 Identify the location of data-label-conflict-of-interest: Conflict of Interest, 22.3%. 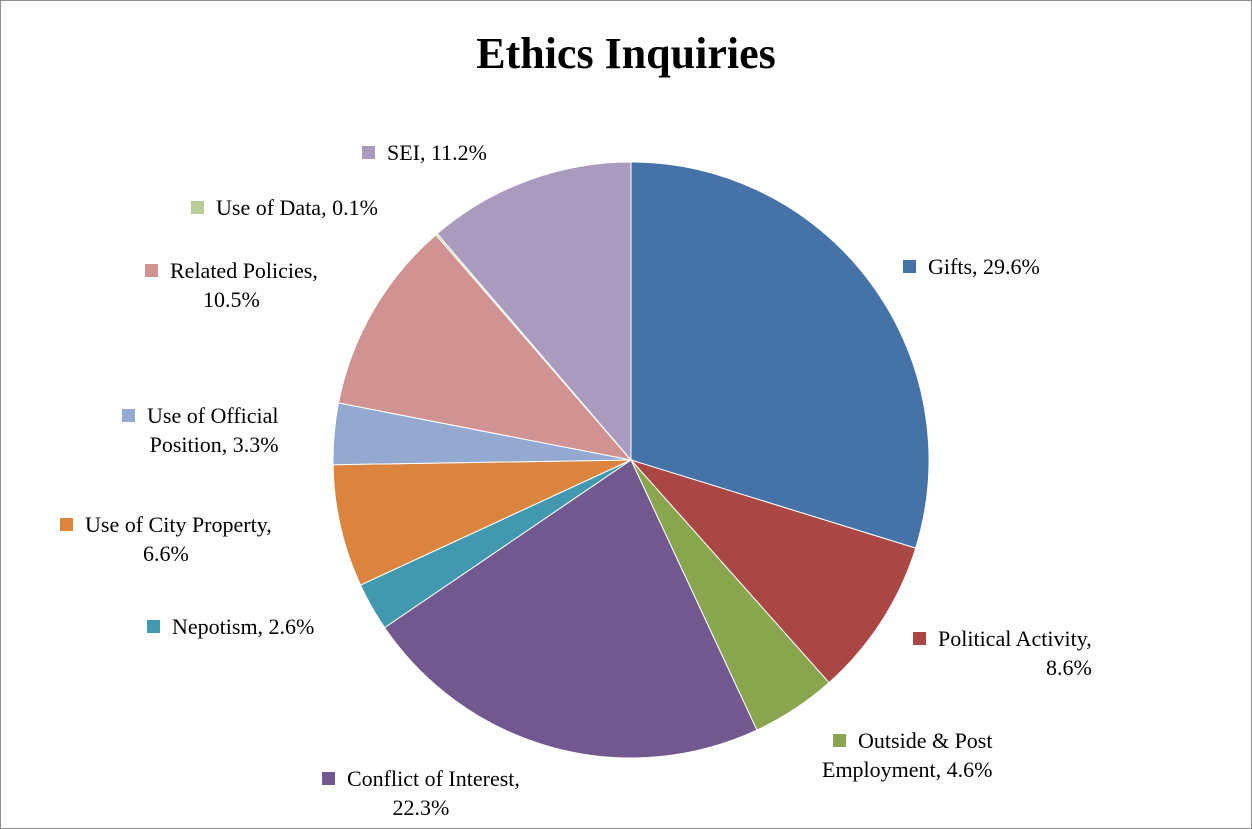
(421, 793).